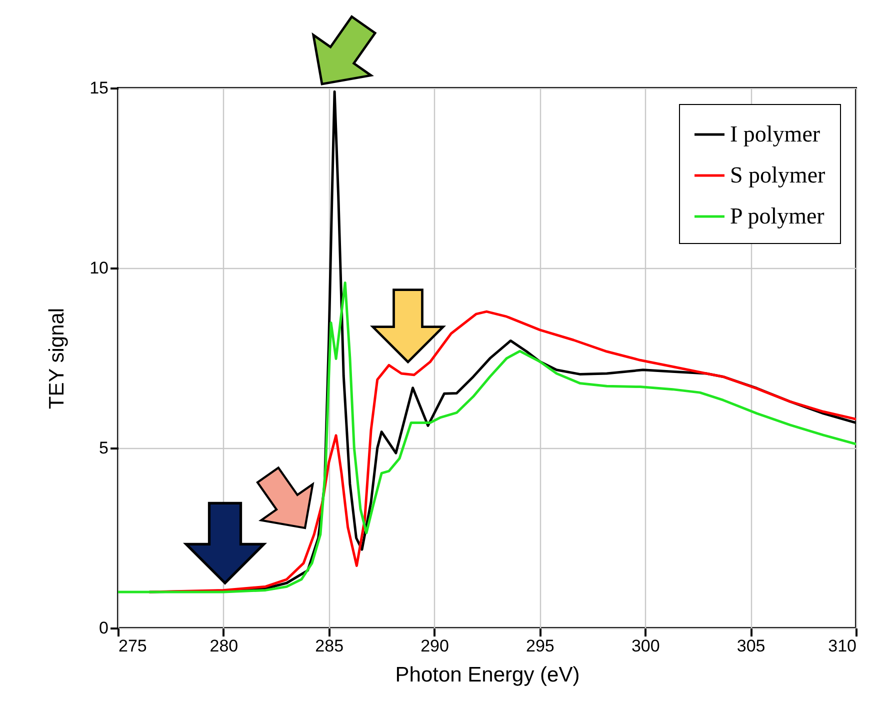 This screenshot has height=712, width=879. Describe the element at coordinates (434, 646) in the screenshot. I see `x-tick-label: 290` at that location.